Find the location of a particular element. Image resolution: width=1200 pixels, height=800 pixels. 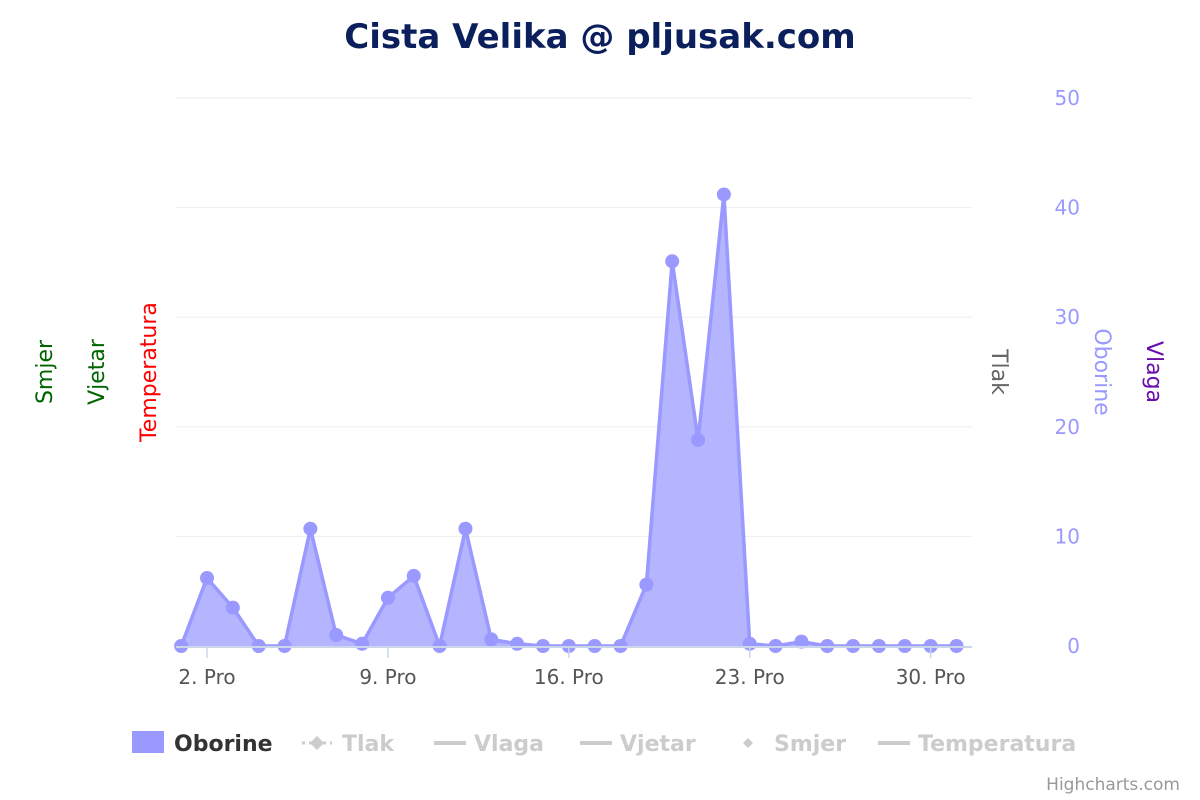

legend-item-vjetar: Vjetar is located at coordinates (638, 744).